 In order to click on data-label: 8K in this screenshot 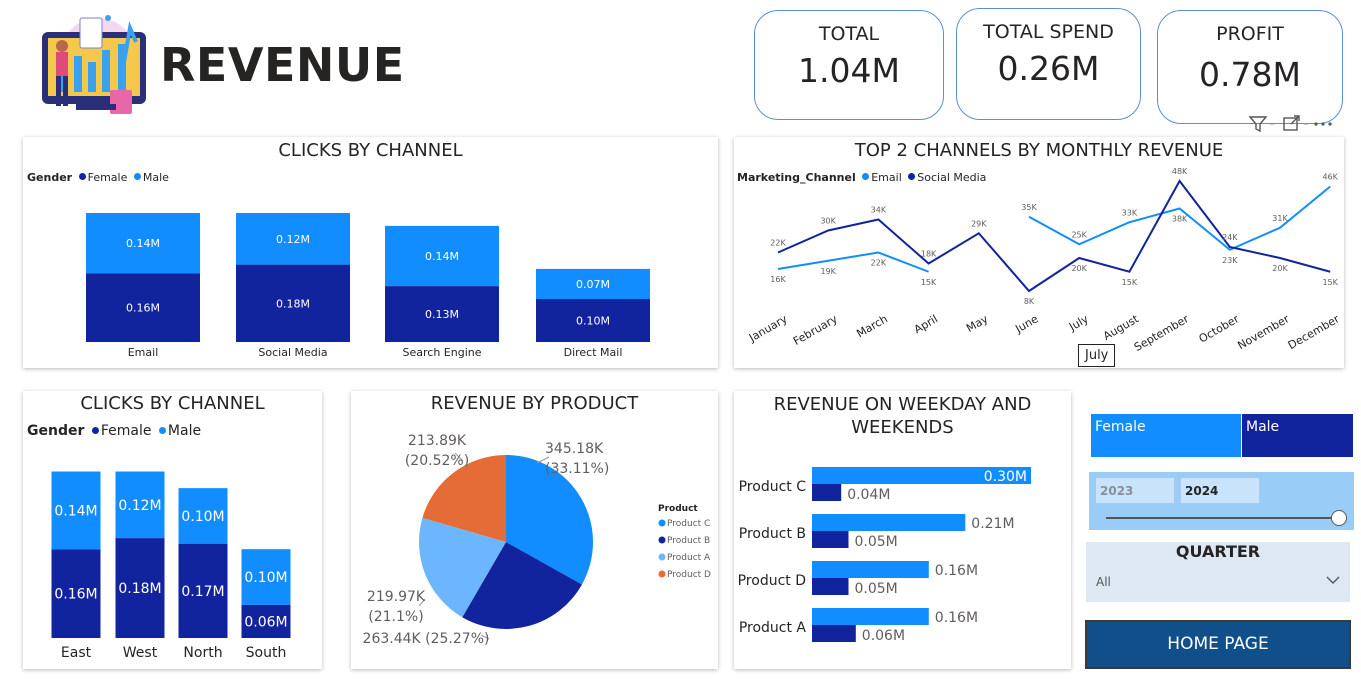, I will do `click(1029, 301)`.